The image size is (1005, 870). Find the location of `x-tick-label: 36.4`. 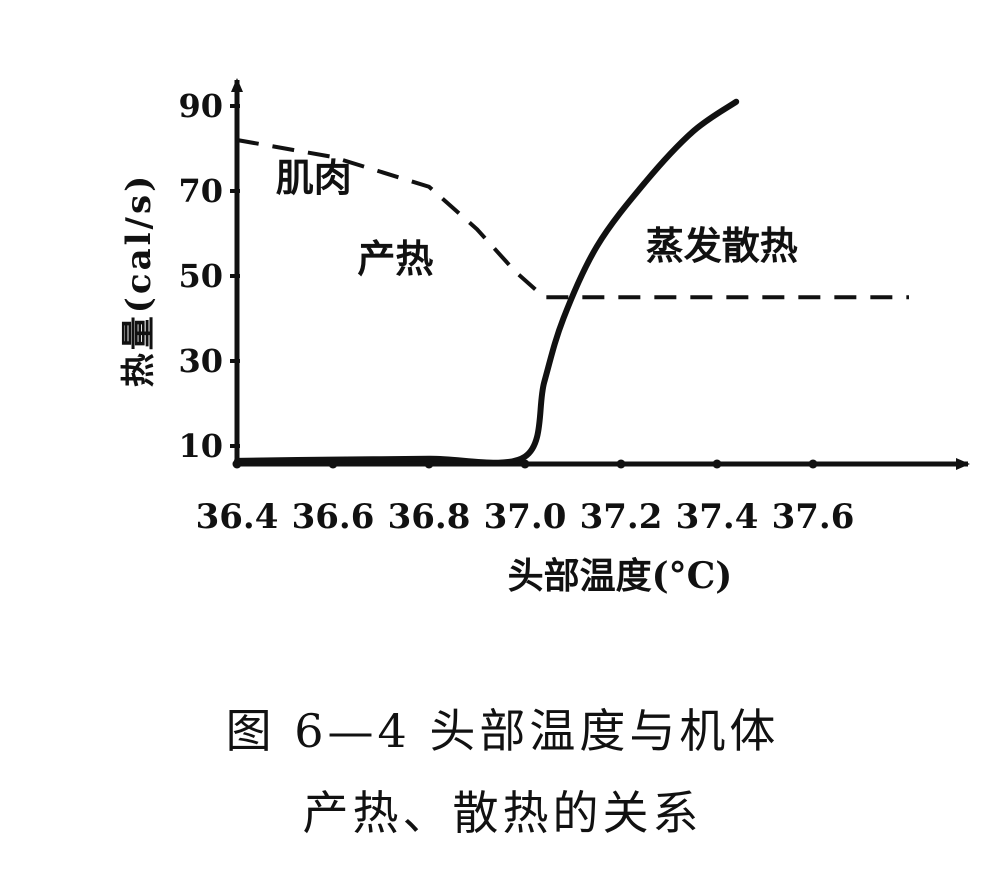

x-tick-label: 36.4 is located at coordinates (237, 517).